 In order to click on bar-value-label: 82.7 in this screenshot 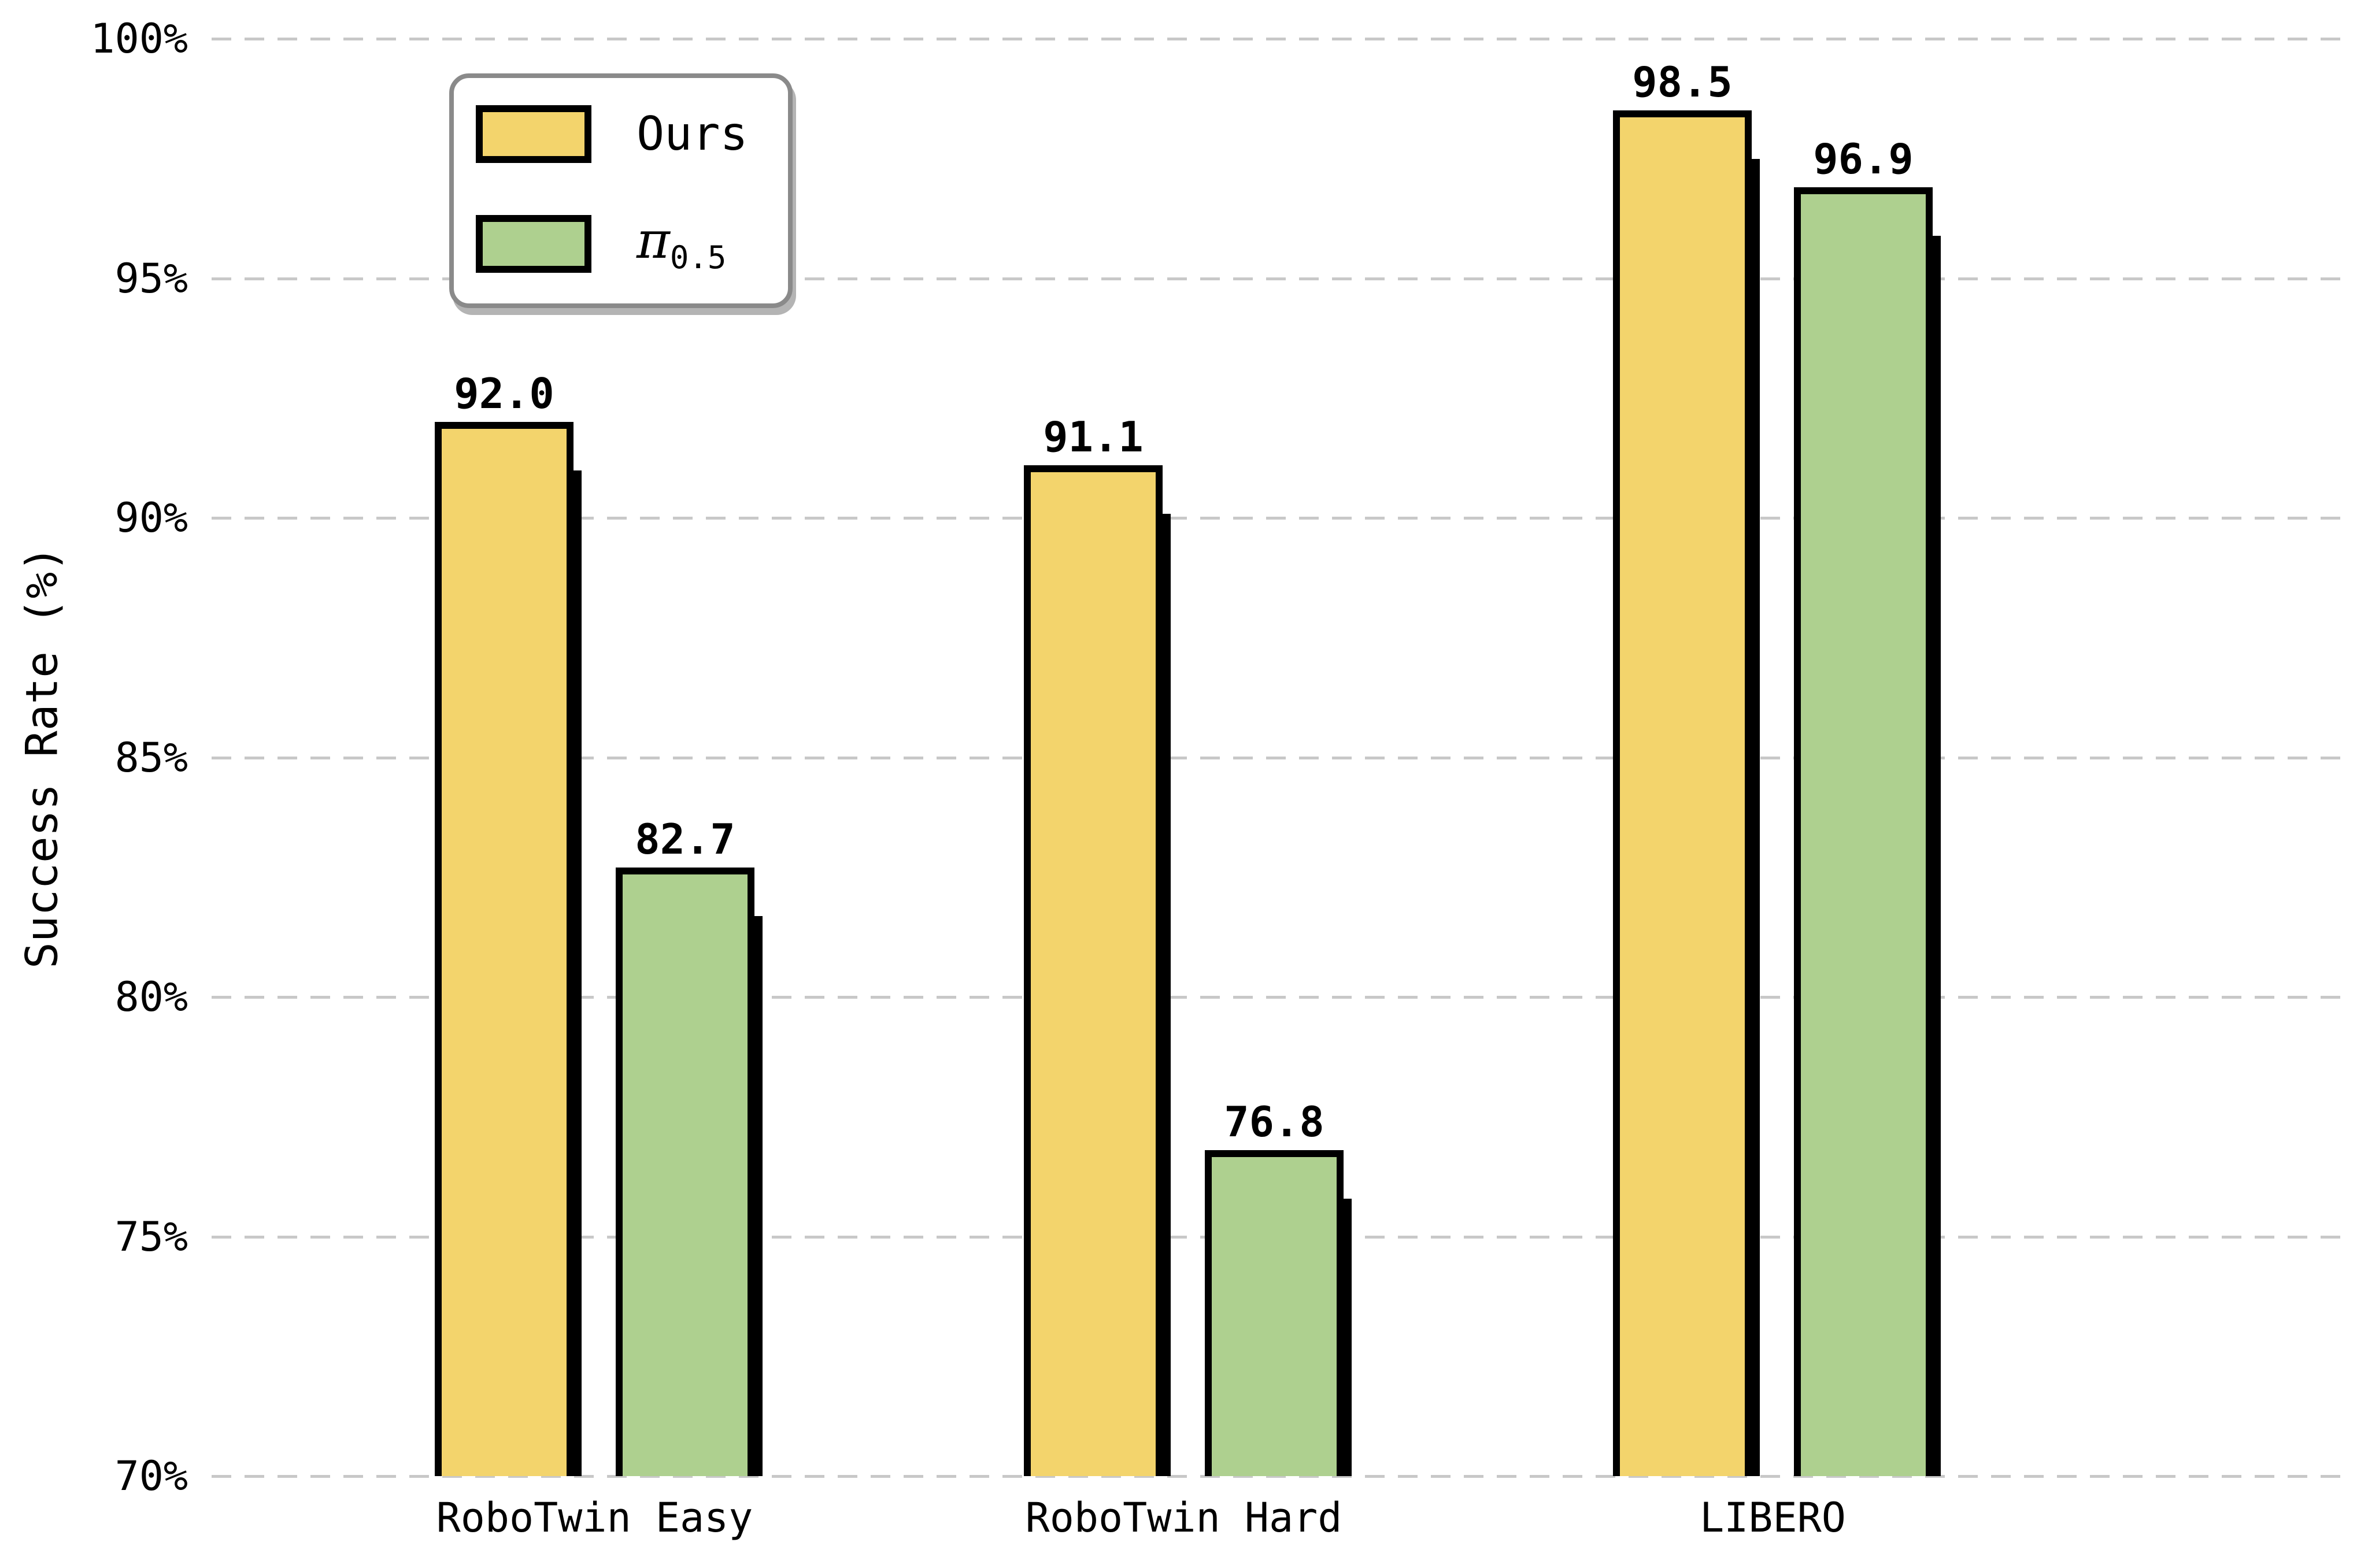, I will do `click(685, 839)`.